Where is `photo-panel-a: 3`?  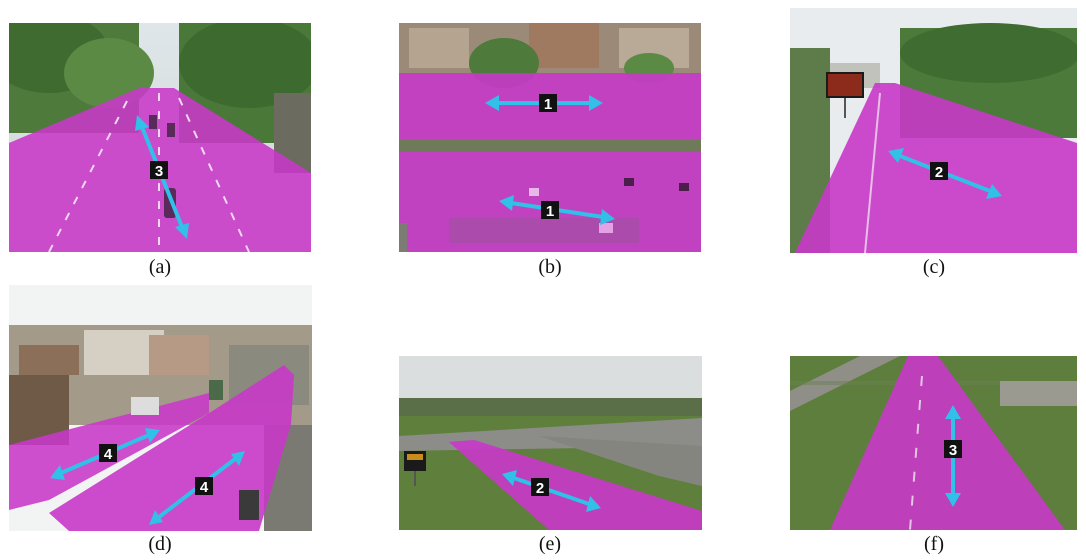 photo-panel-a: 3 is located at coordinates (160, 137).